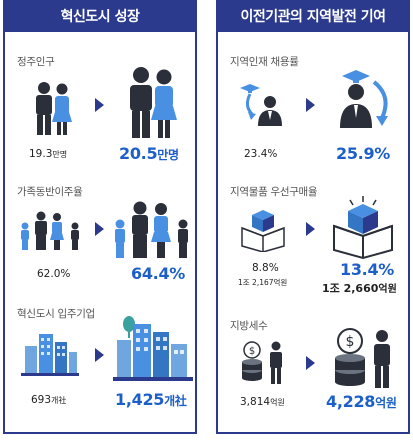  What do you see at coordinates (249, 326) in the screenshot?
I see `local-tax-label: 지방세수` at bounding box center [249, 326].